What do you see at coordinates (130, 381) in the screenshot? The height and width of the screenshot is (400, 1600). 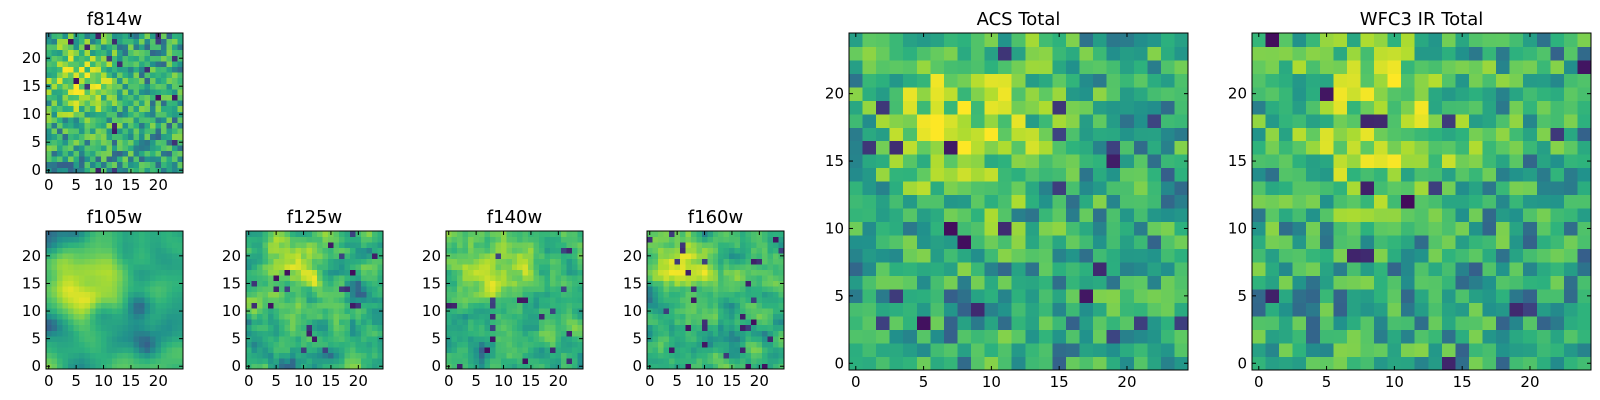 I see `x-tick-label: 15` at bounding box center [130, 381].